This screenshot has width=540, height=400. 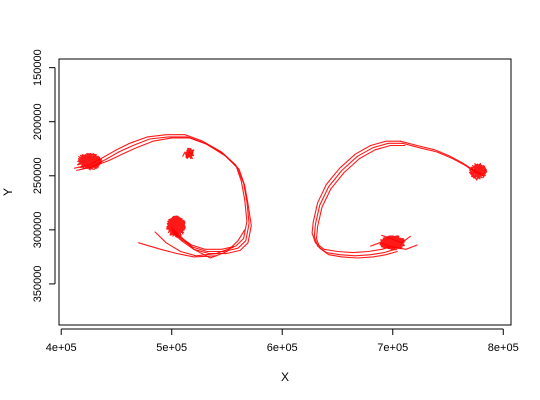 I want to click on y-tick-label: 150000, so click(x=38, y=67).